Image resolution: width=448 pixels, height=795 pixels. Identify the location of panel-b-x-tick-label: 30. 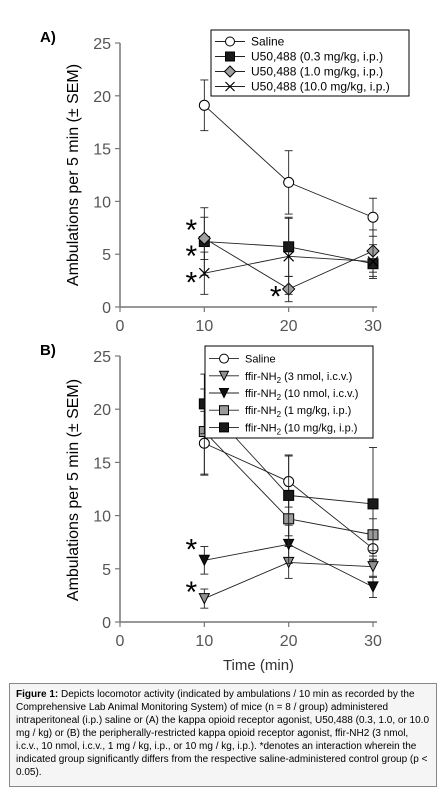
(373, 641).